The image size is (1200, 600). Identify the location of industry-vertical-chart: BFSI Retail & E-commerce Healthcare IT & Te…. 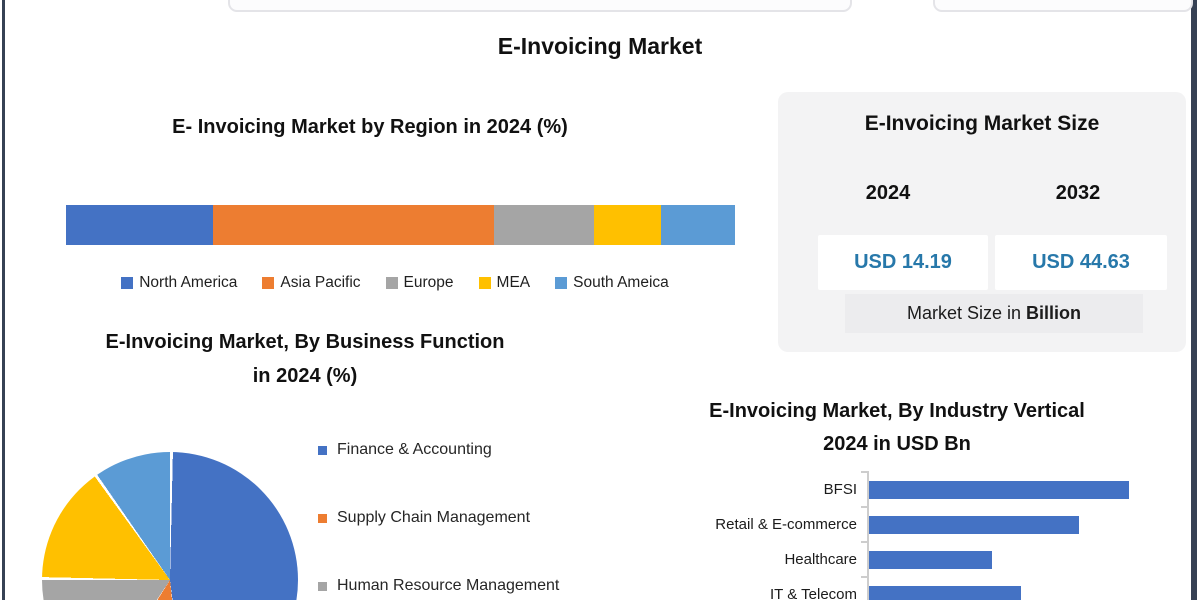
(910, 535).